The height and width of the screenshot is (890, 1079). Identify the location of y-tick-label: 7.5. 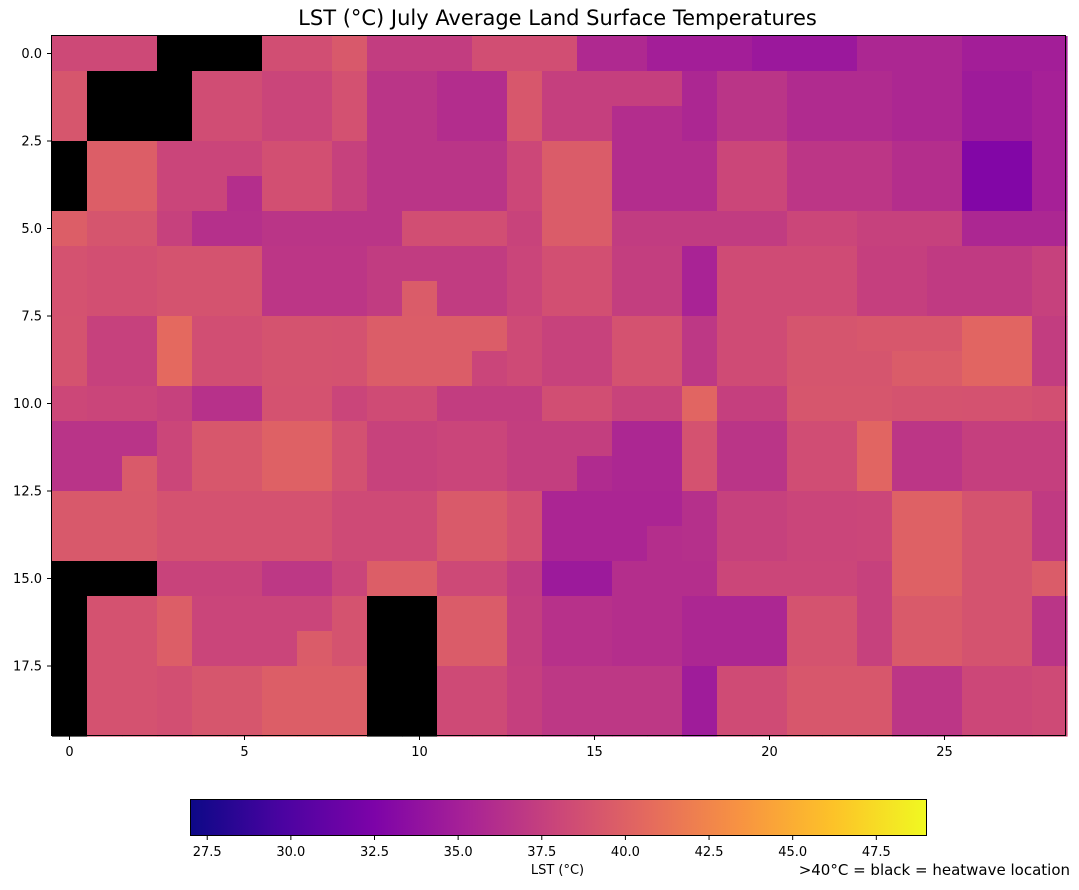
(31, 317).